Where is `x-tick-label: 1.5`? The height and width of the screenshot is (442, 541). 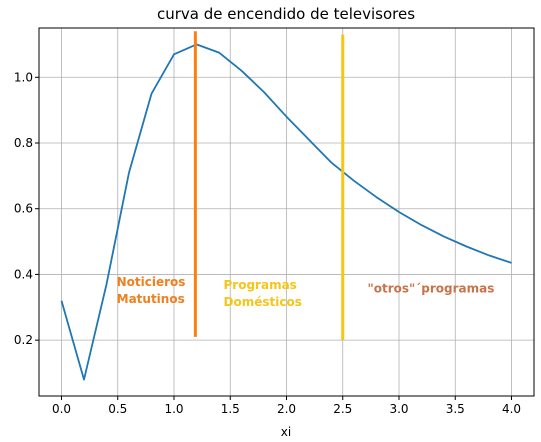
x-tick-label: 1.5 is located at coordinates (230, 409).